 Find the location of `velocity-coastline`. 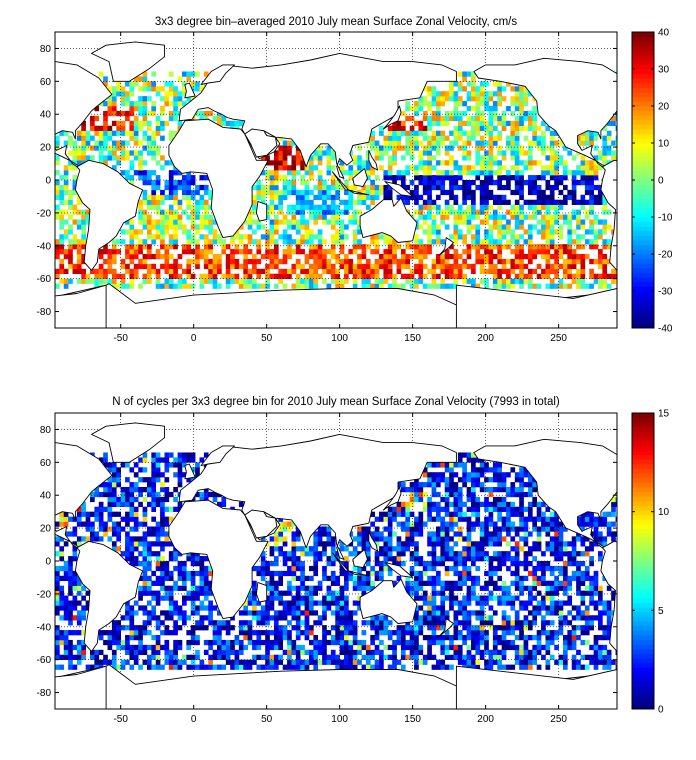

velocity-coastline is located at coordinates (545, 112).